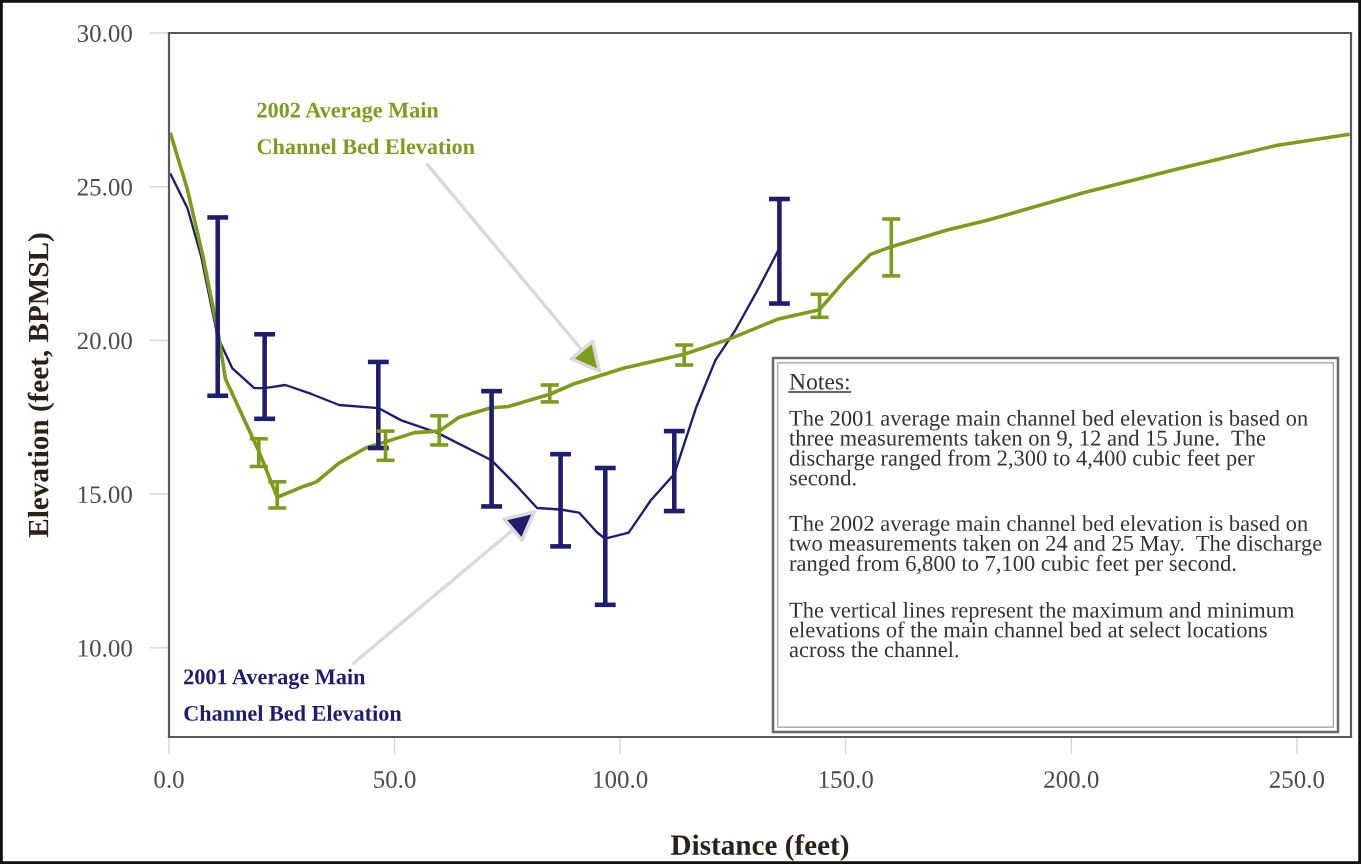  Describe the element at coordinates (819, 381) in the screenshot. I see `annotation: Notes:` at that location.